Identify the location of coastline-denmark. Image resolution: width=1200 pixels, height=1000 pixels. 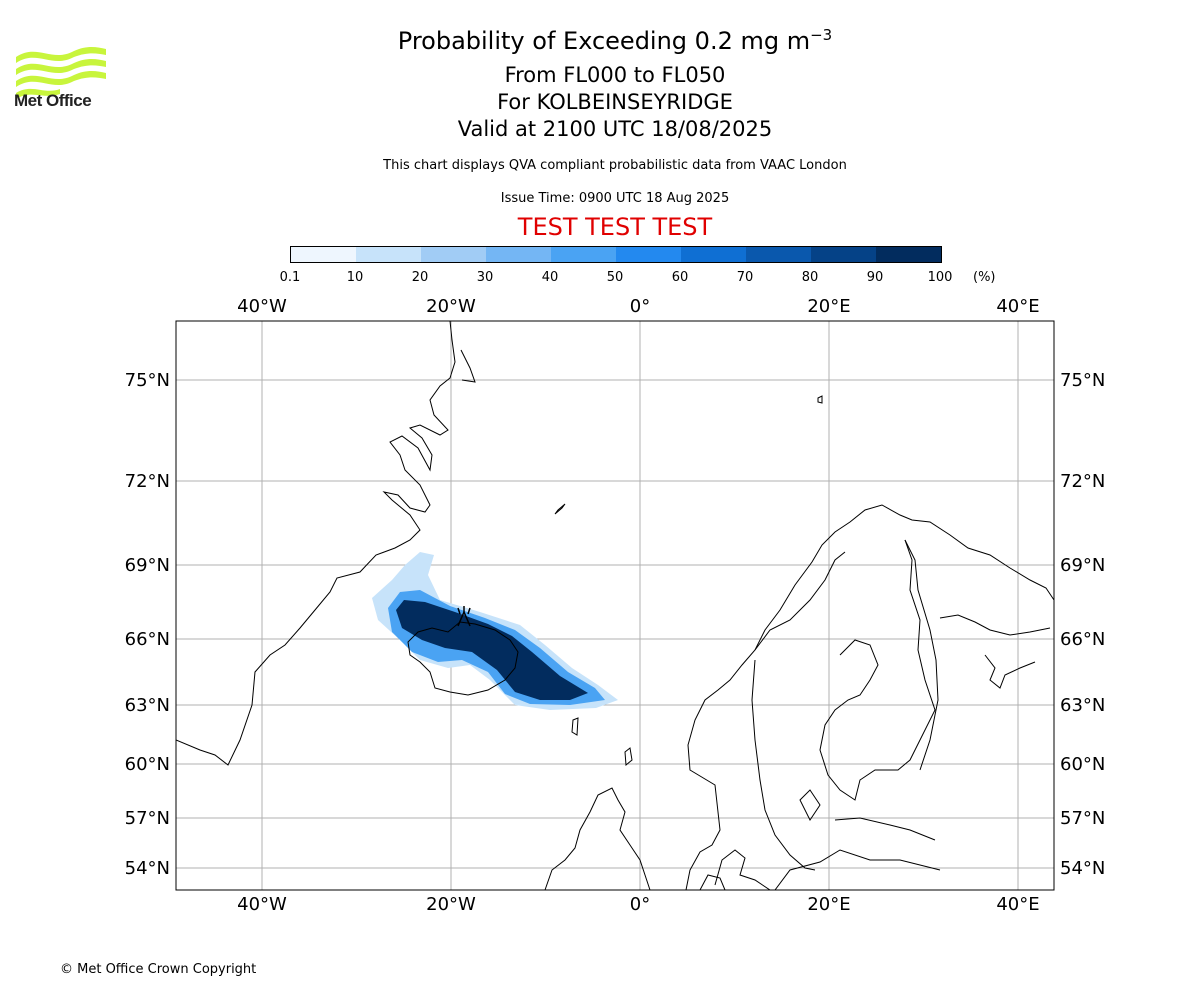
(742, 869).